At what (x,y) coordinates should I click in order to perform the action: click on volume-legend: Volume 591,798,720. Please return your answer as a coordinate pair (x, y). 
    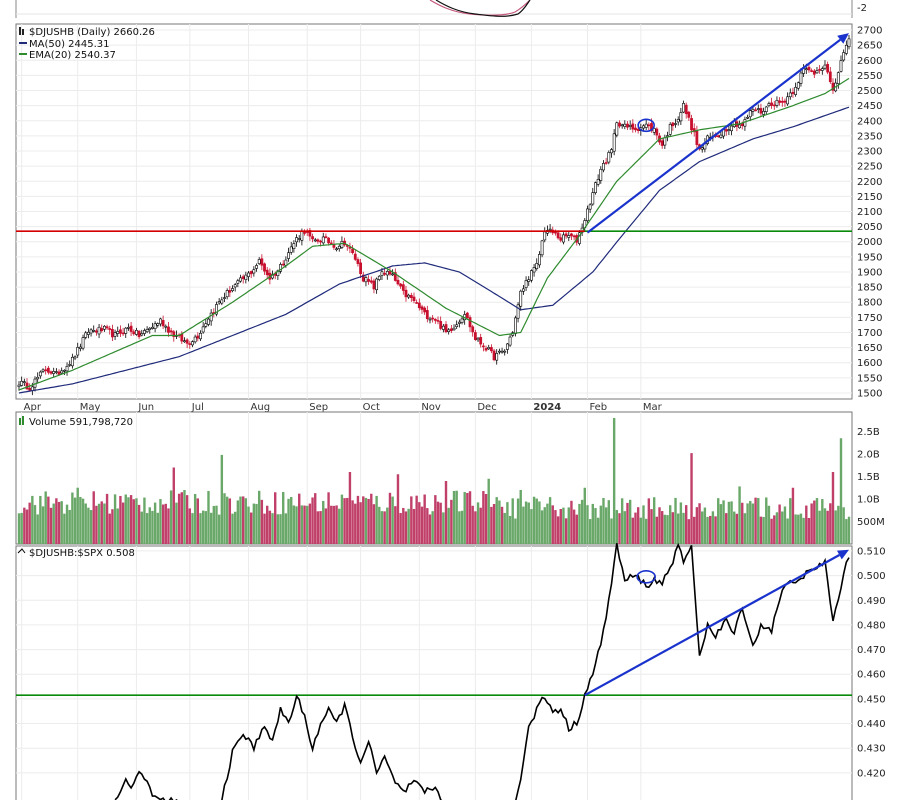
    Looking at the image, I should click on (76, 422).